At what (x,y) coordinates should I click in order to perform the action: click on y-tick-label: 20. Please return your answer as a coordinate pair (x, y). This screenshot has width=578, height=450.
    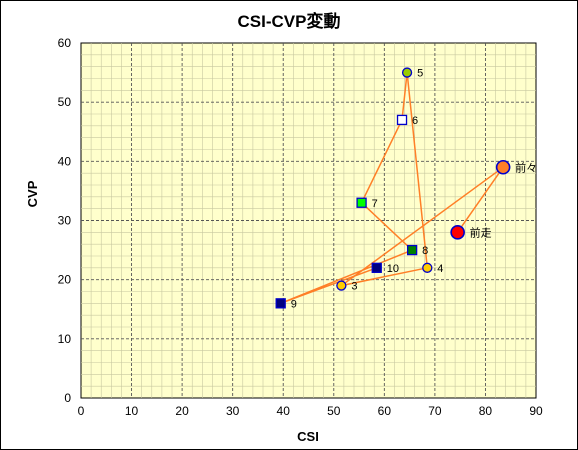
    Looking at the image, I should click on (65, 280).